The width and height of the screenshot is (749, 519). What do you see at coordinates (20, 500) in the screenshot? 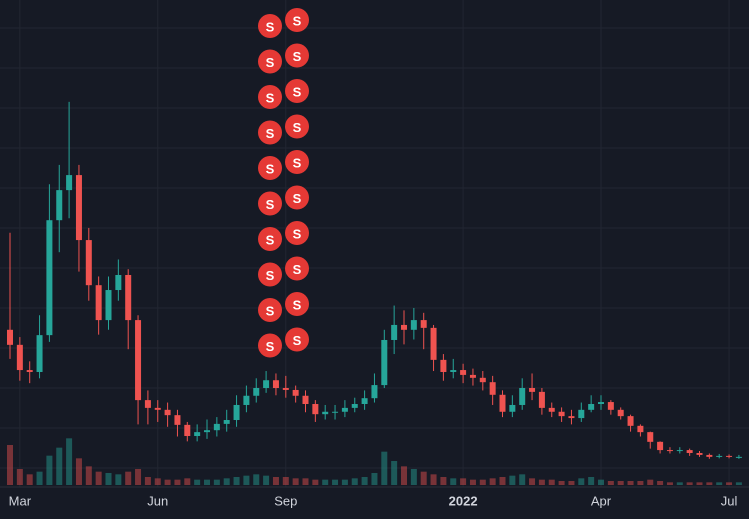
I see `x-tick-label: Mar` at bounding box center [20, 500].